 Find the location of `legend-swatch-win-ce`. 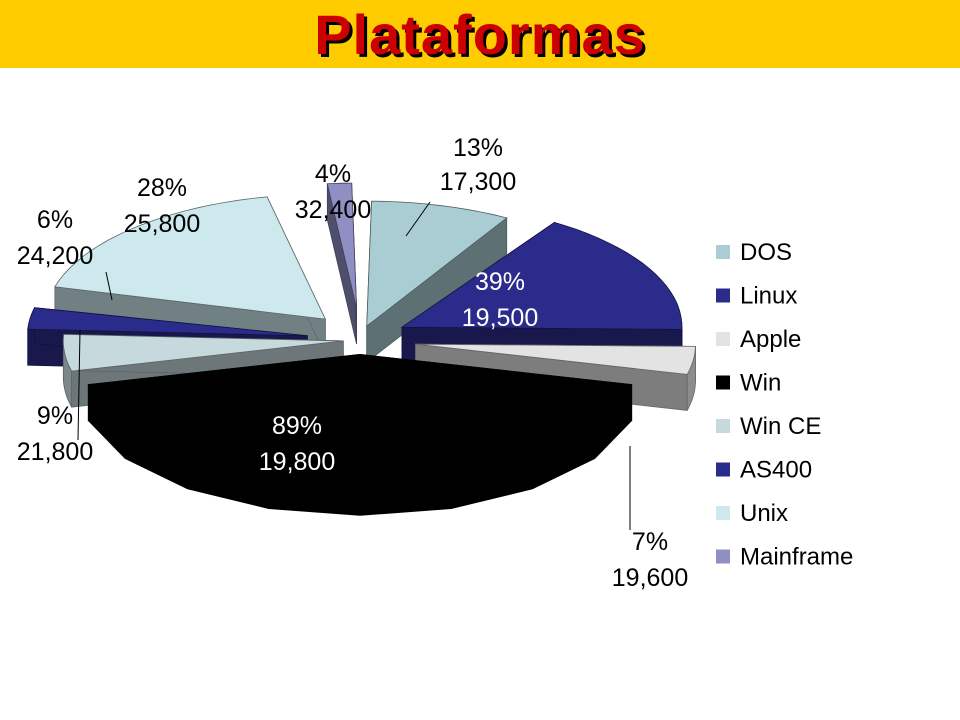

legend-swatch-win-ce is located at coordinates (723, 426).